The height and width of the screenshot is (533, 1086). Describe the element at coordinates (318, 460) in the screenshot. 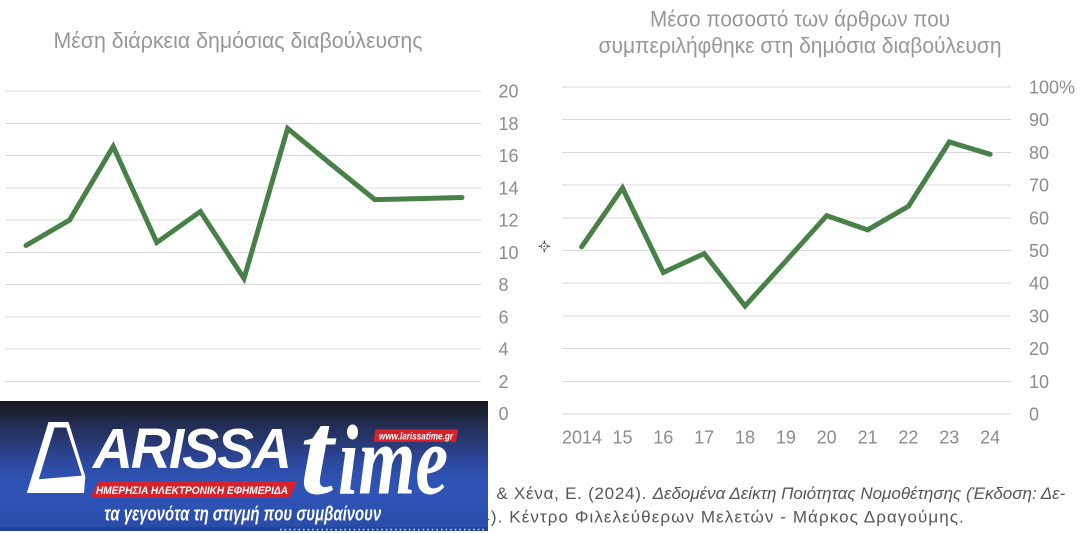

I see `svg-text: t` at that location.